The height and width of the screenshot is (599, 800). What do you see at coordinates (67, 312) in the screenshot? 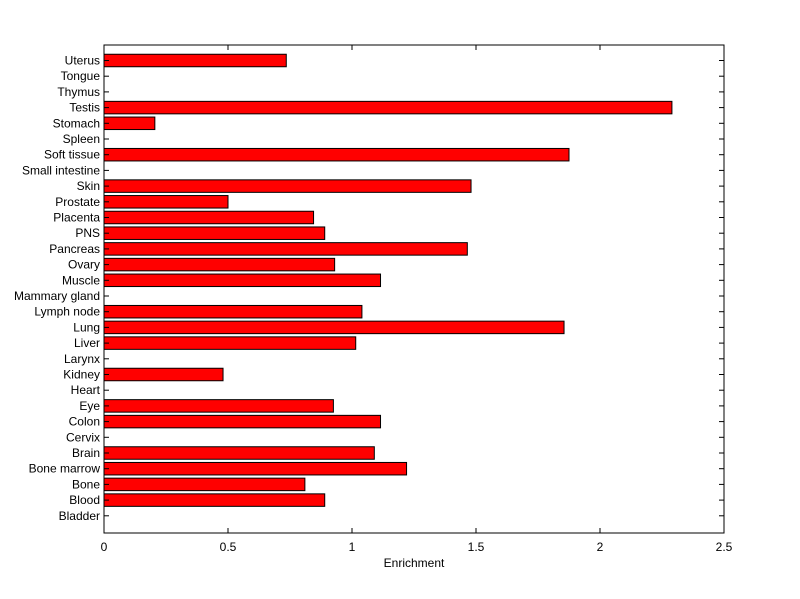
I see `y-tick-label: Lymph node` at bounding box center [67, 312].